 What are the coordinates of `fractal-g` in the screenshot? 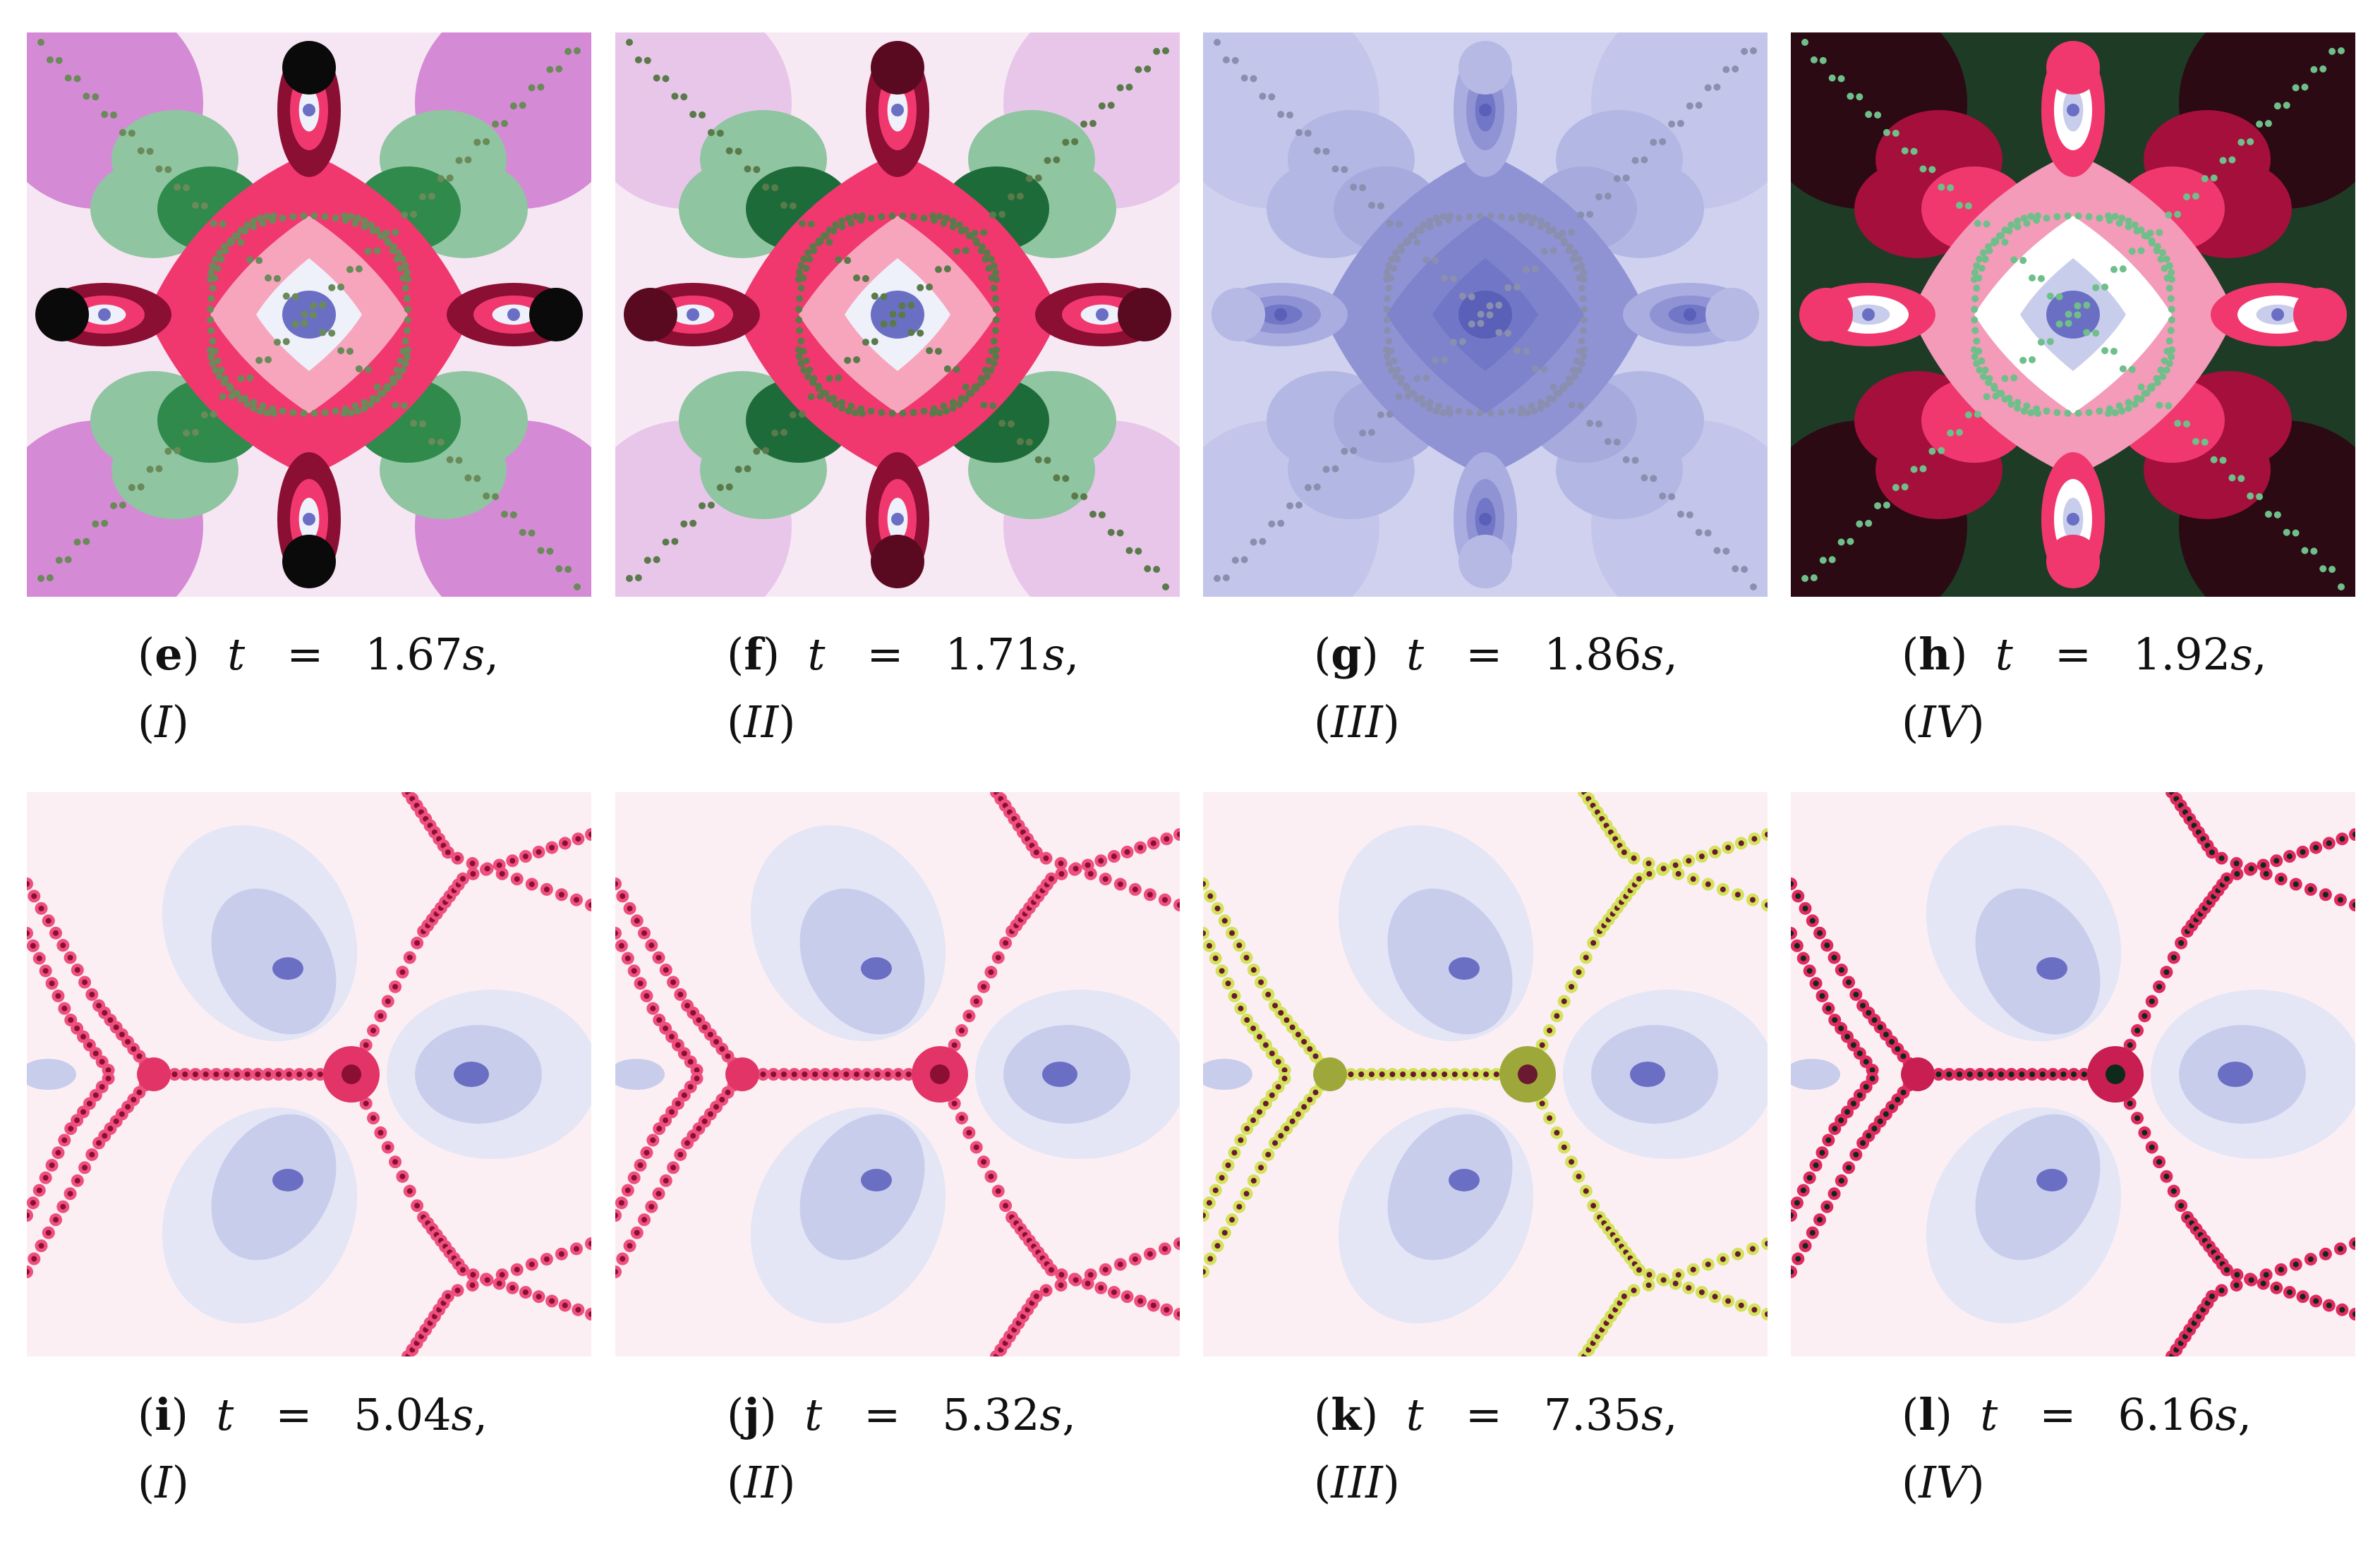 It's located at (1486, 314).